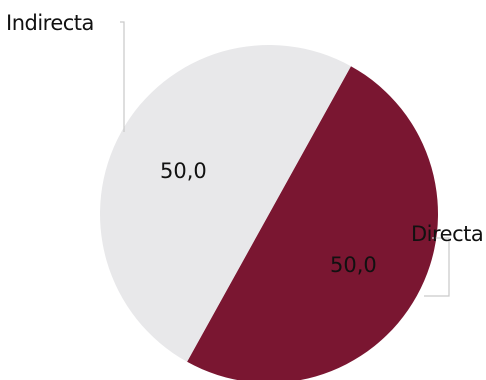 The width and height of the screenshot is (486, 380). What do you see at coordinates (122, 76) in the screenshot?
I see `leader-line-indirecta` at bounding box center [122, 76].